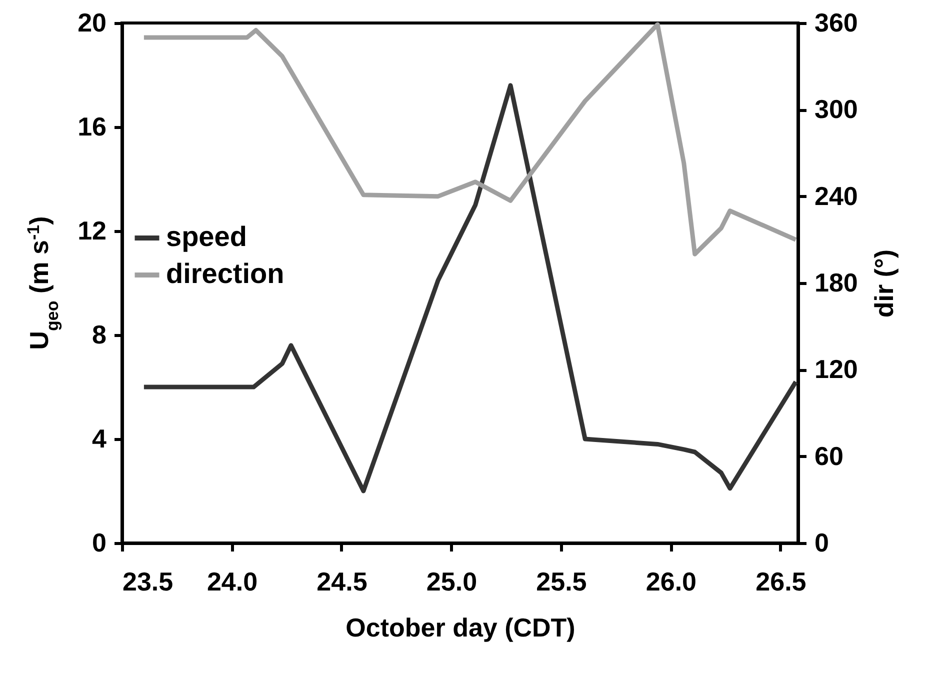 The height and width of the screenshot is (682, 948). What do you see at coordinates (461, 627) in the screenshot?
I see `x-axis-title: October day (CDT)` at bounding box center [461, 627].